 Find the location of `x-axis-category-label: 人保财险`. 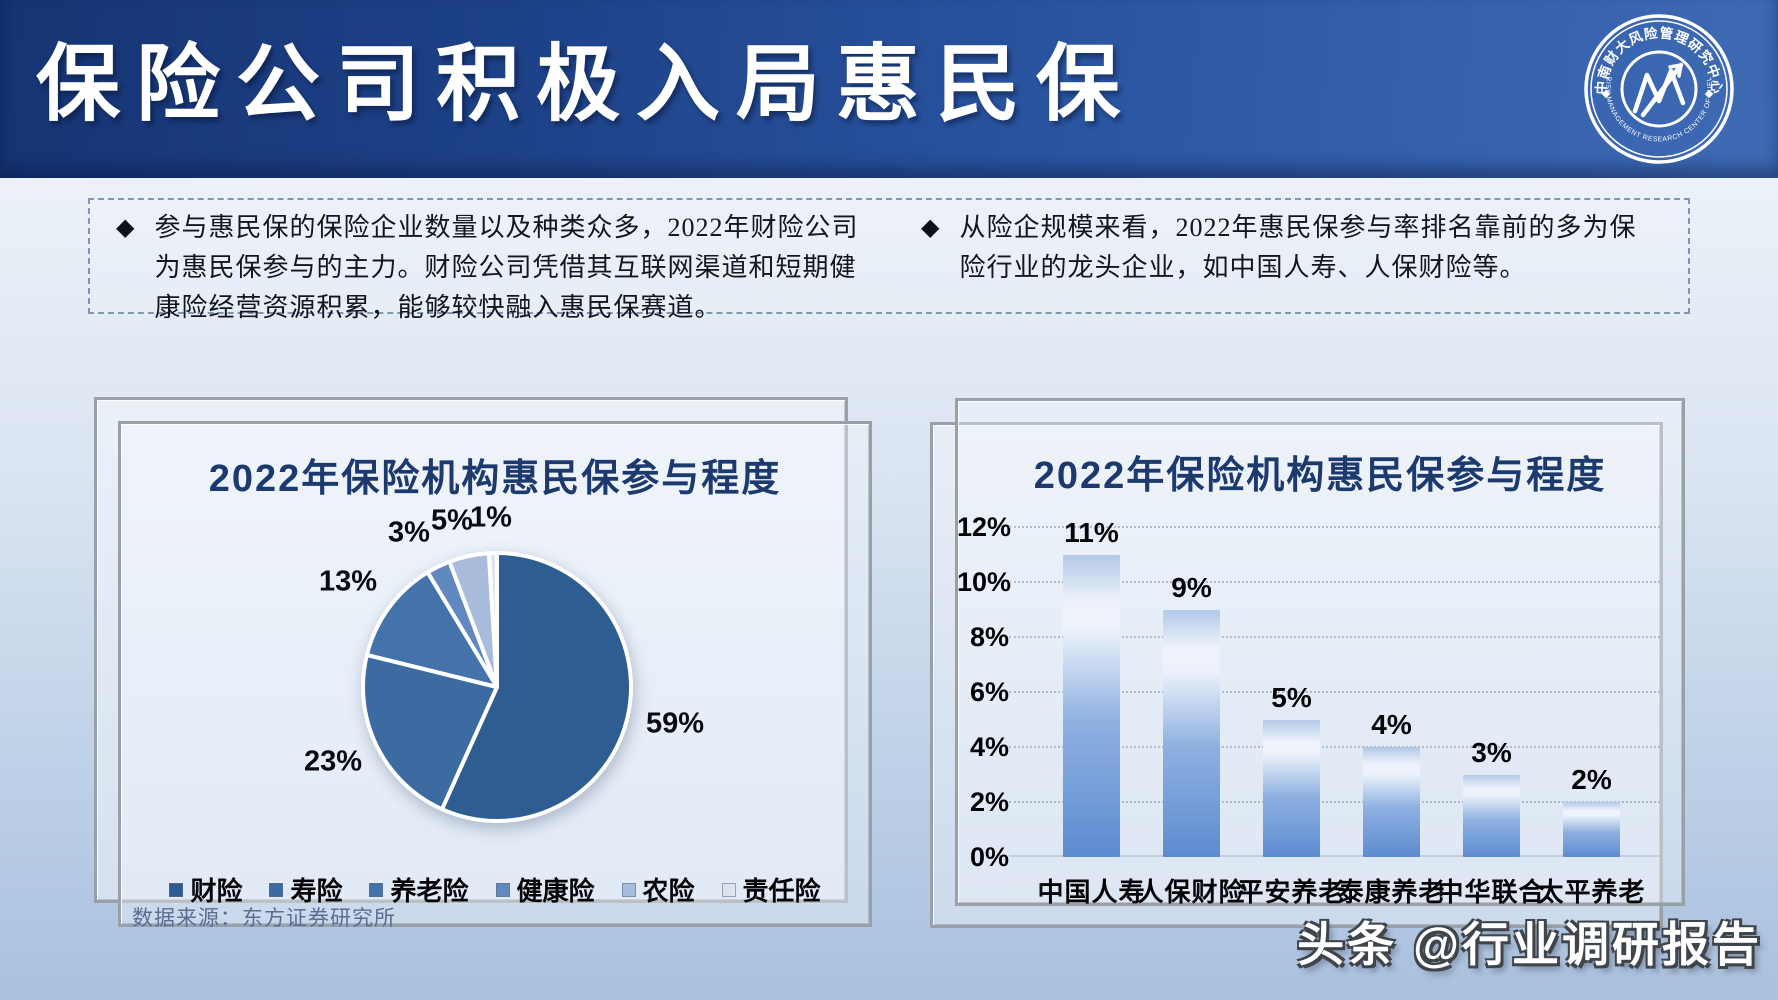

x-axis-category-label: 人保财险 is located at coordinates (1191, 892).